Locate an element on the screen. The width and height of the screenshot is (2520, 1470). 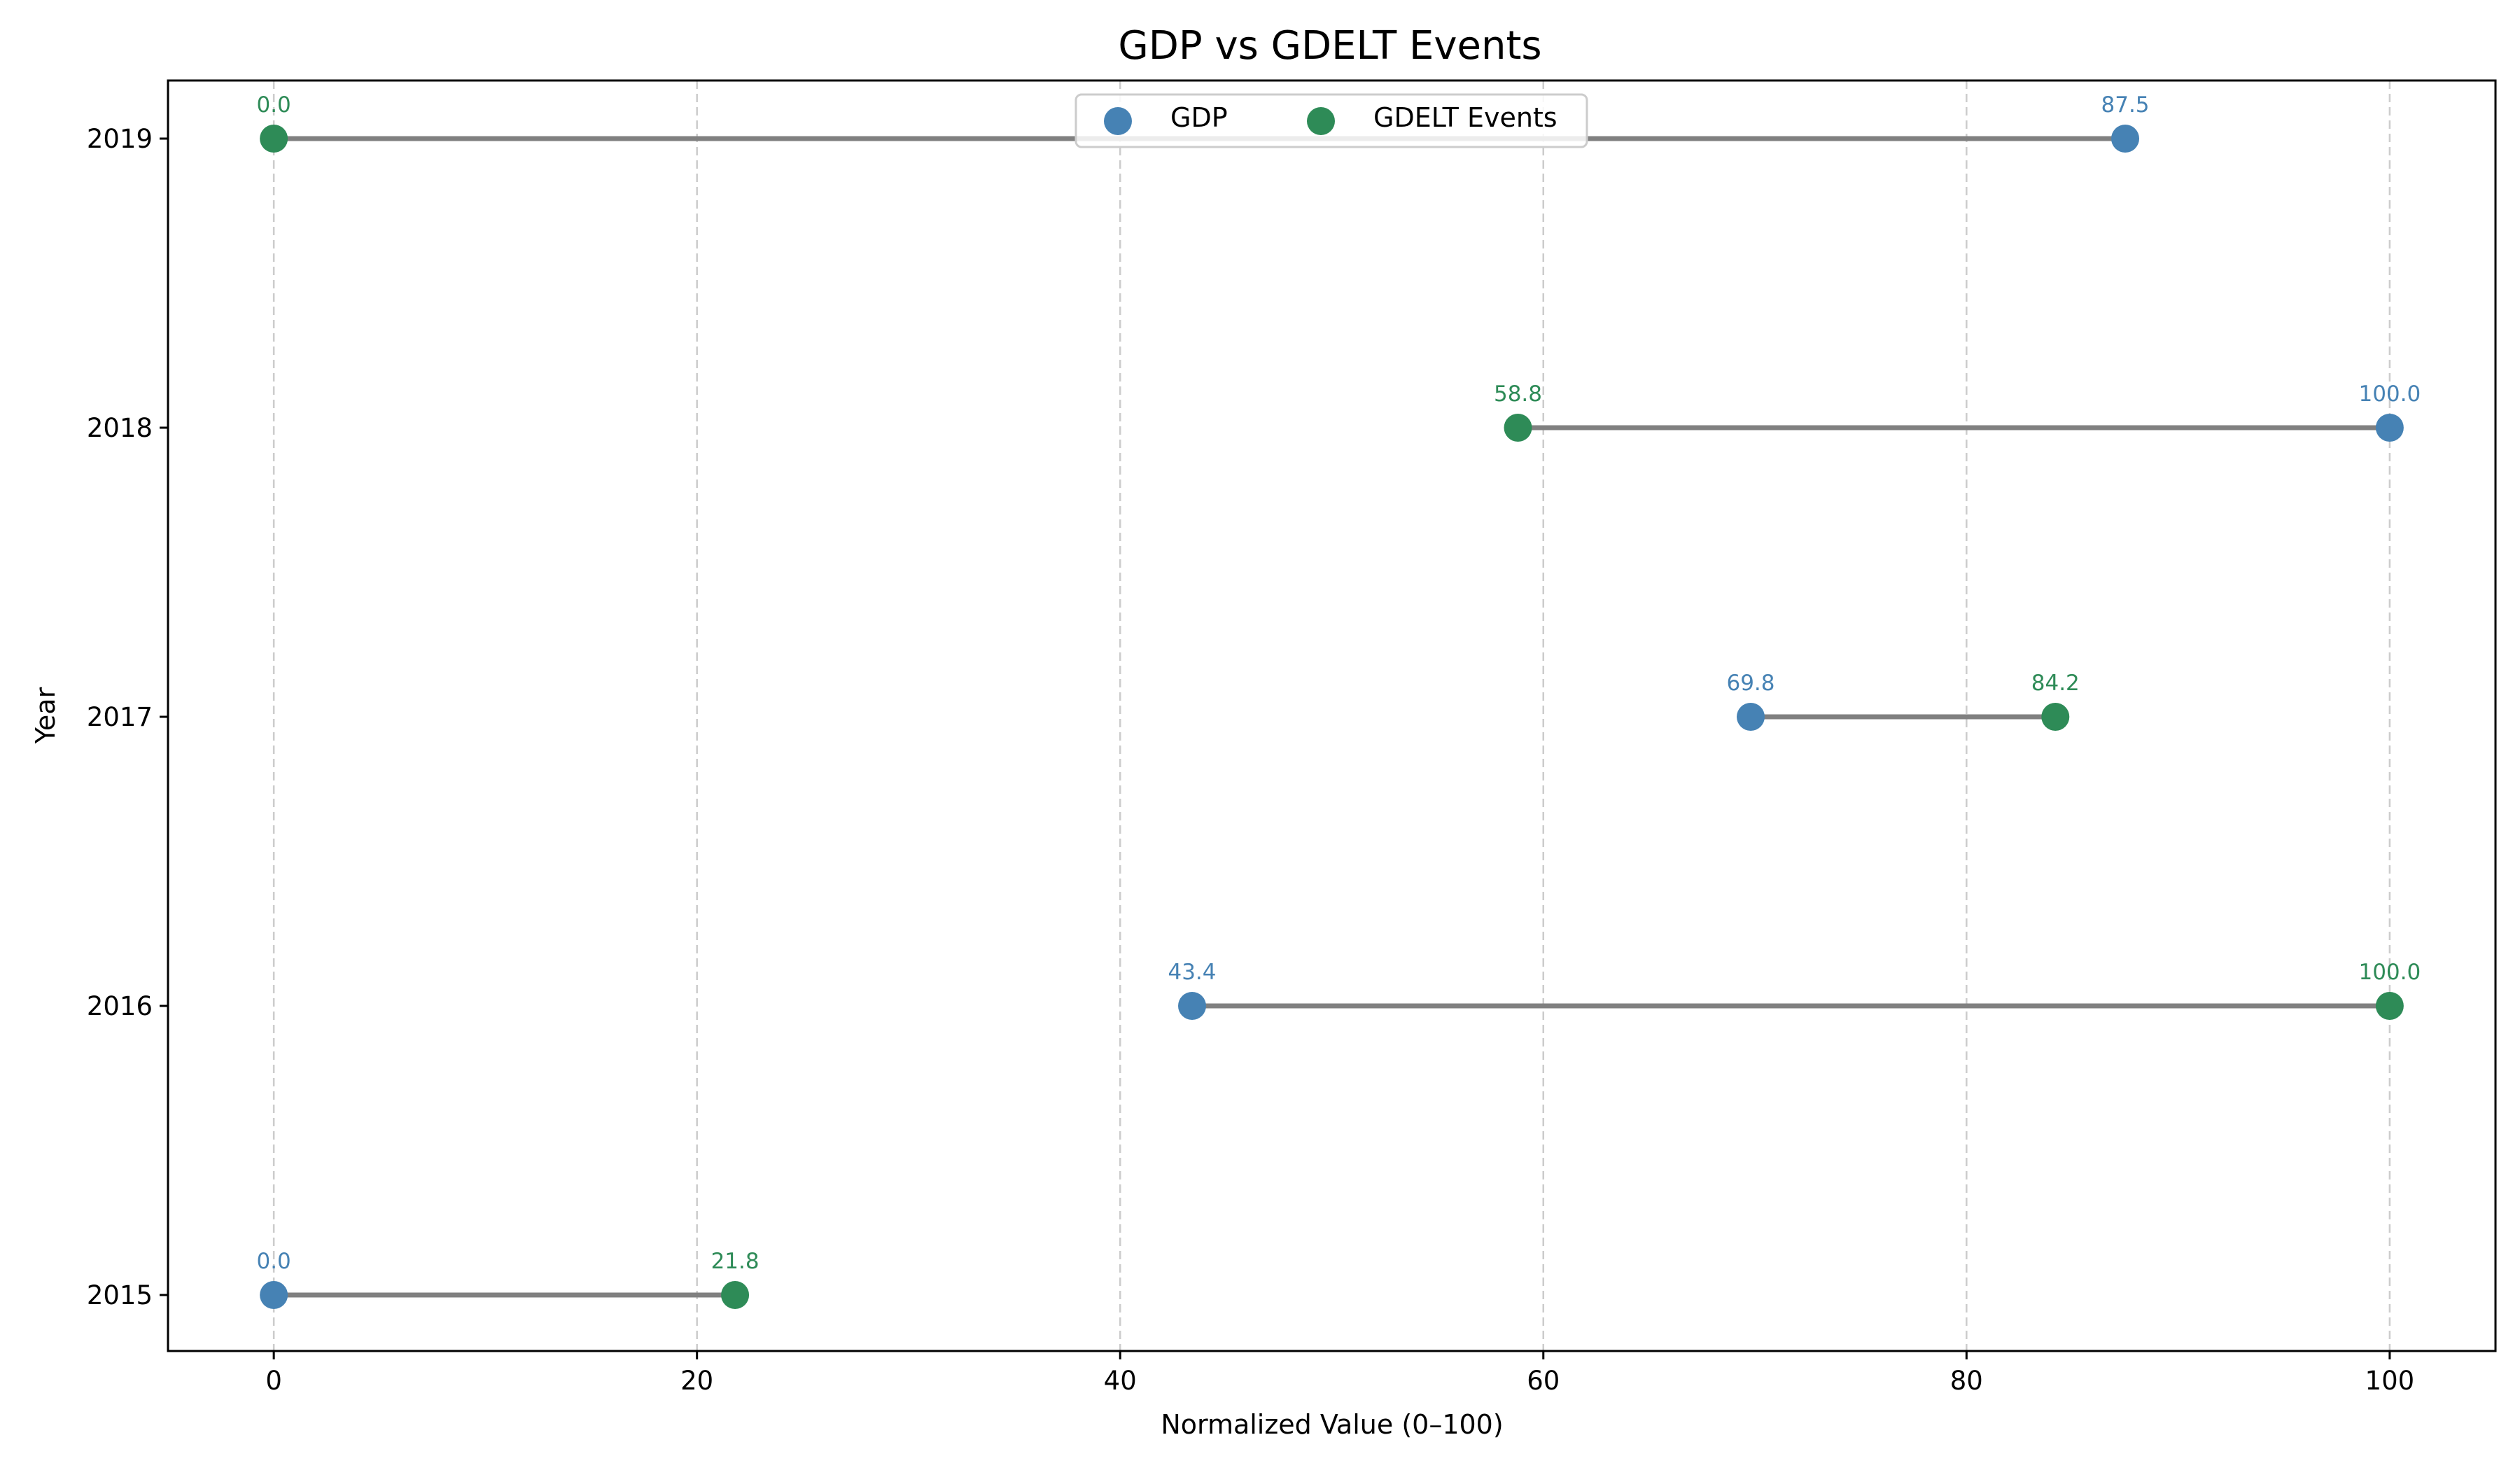
data-label-gdelt-events: 84.2 is located at coordinates (2055, 683).